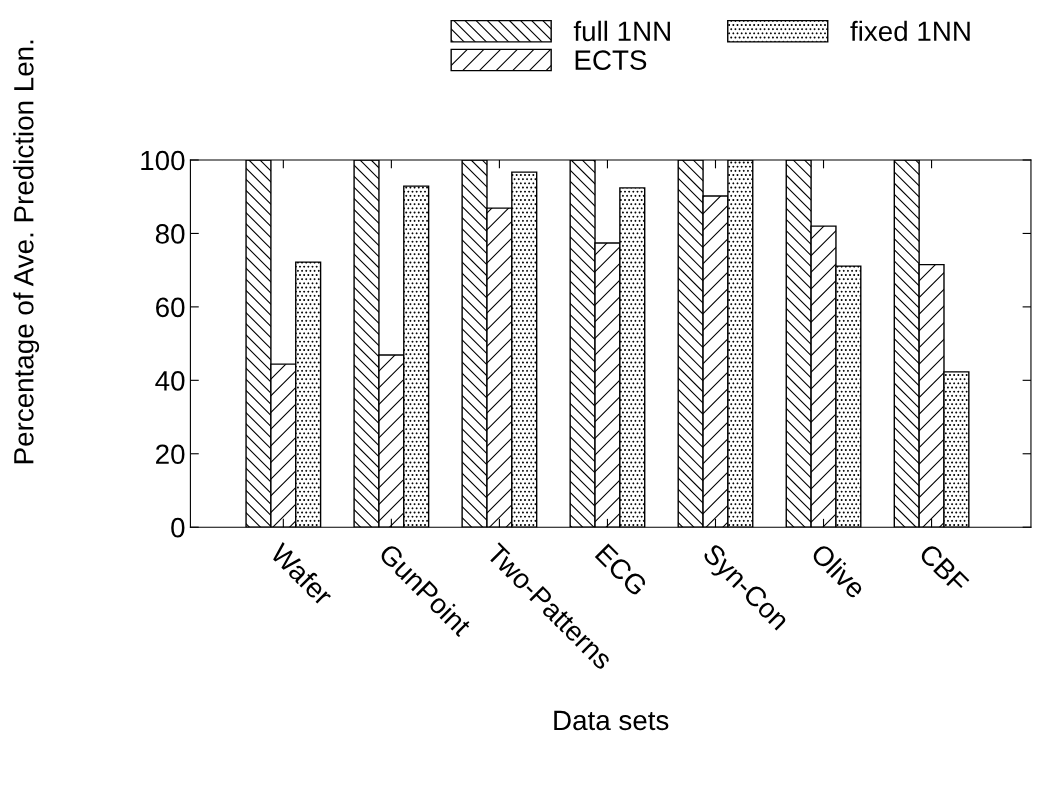 This screenshot has height=800, width=1052. Describe the element at coordinates (944, 568) in the screenshot. I see `x-tick-label: CBF` at that location.